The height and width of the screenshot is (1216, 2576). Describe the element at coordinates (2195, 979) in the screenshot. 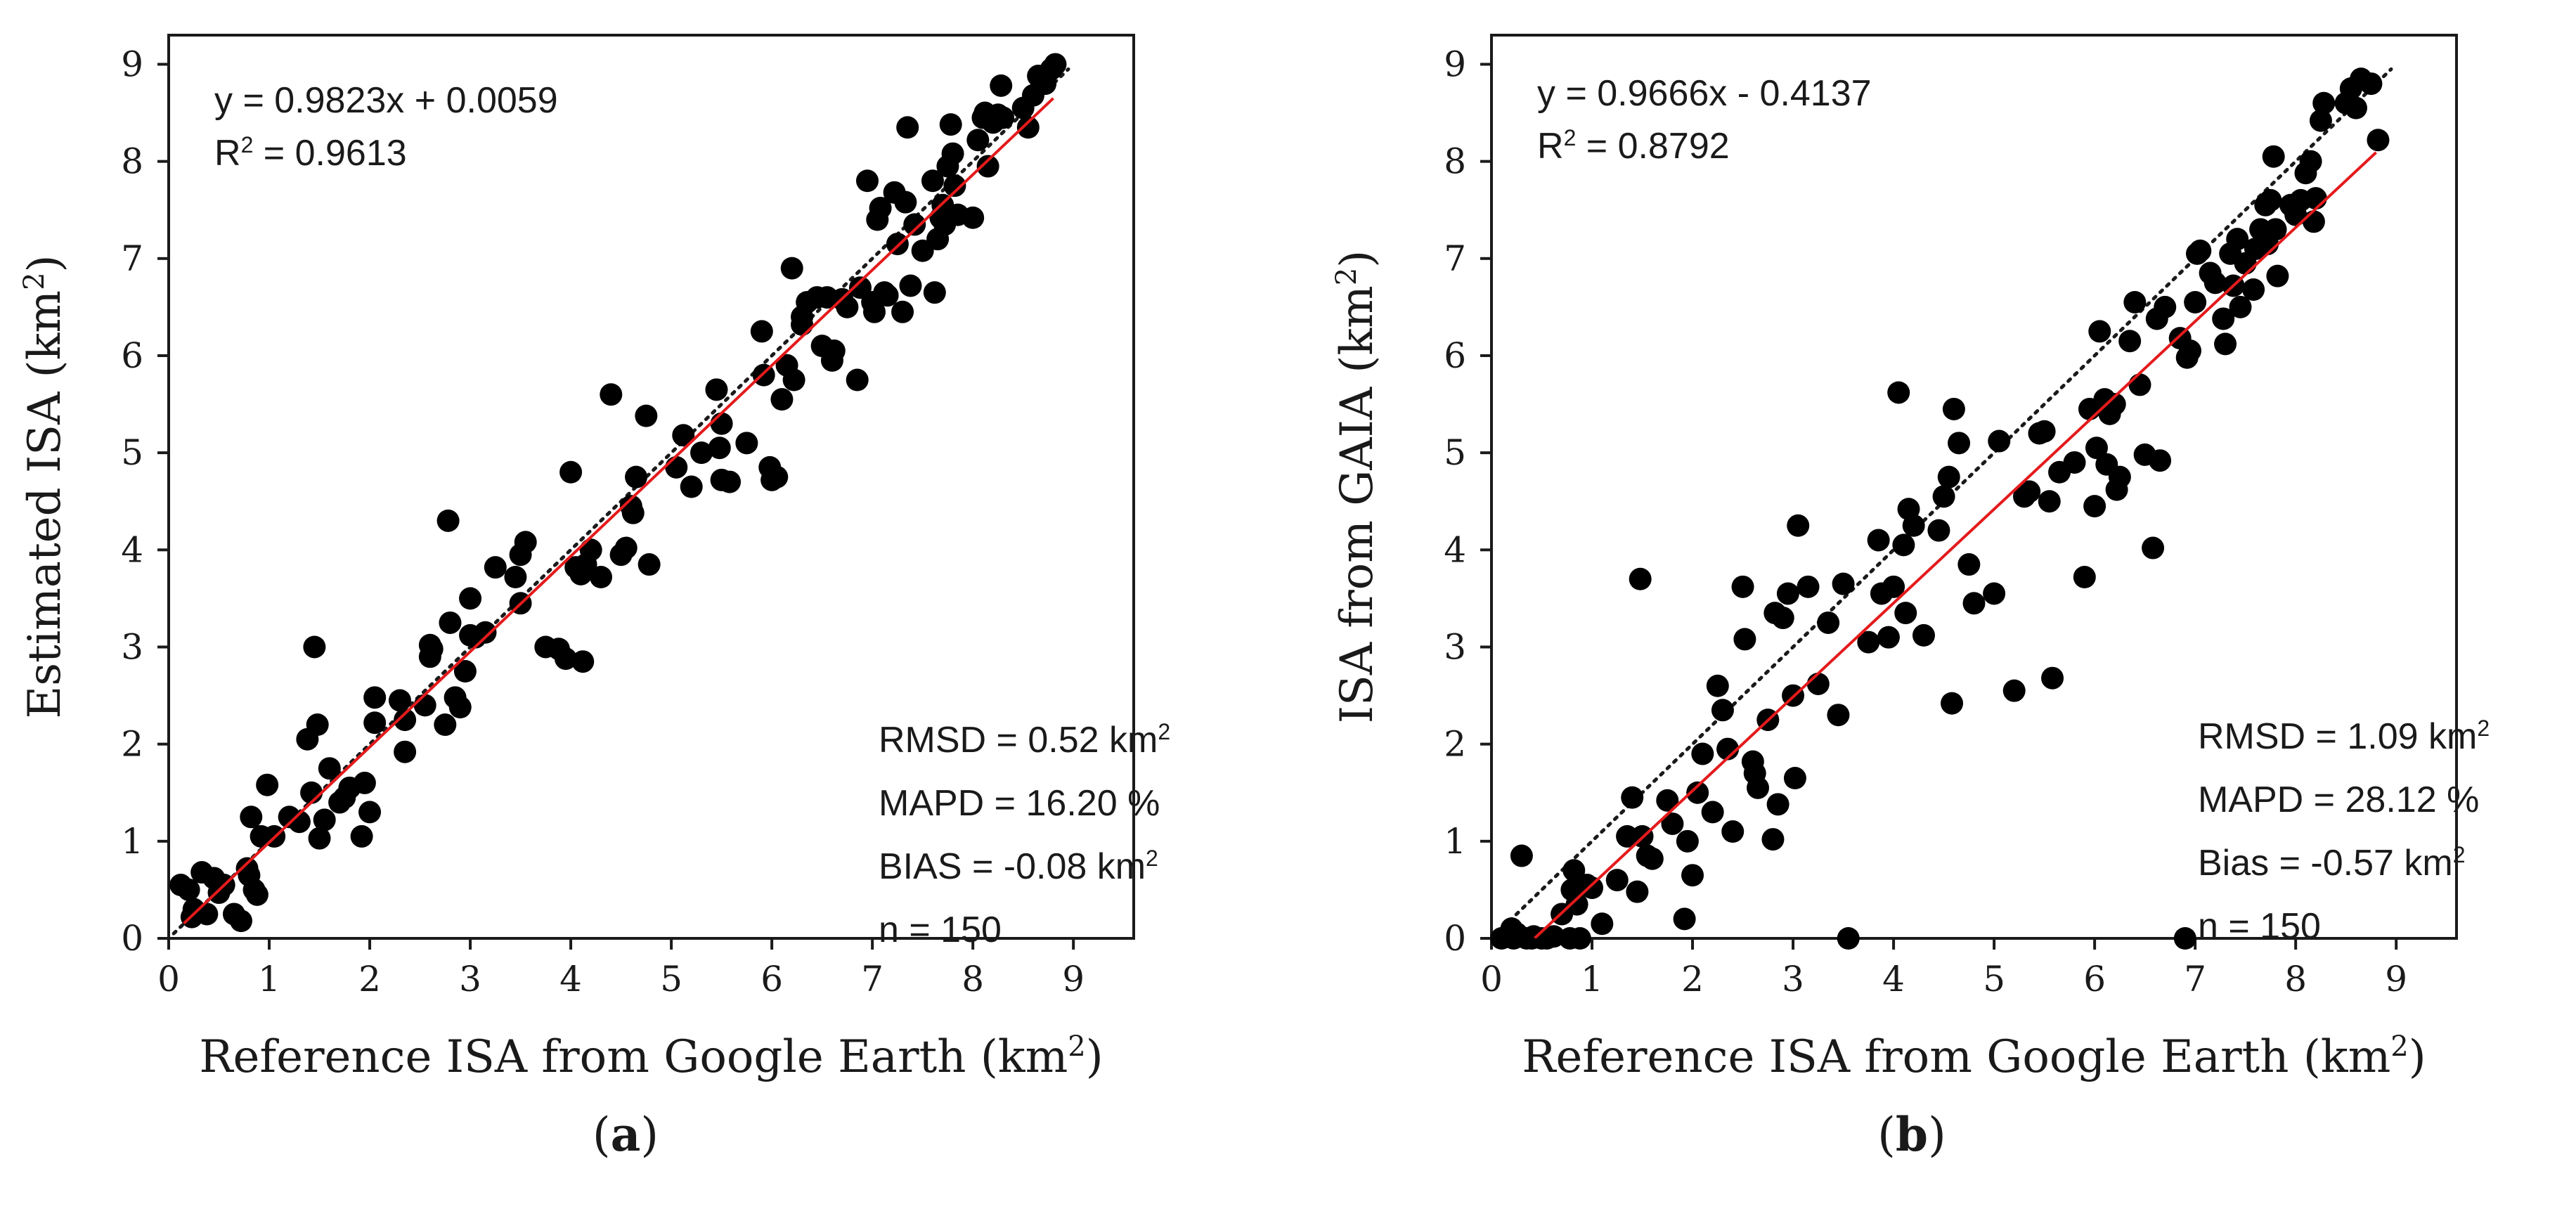

I see `x-tick-label-b: 7` at that location.